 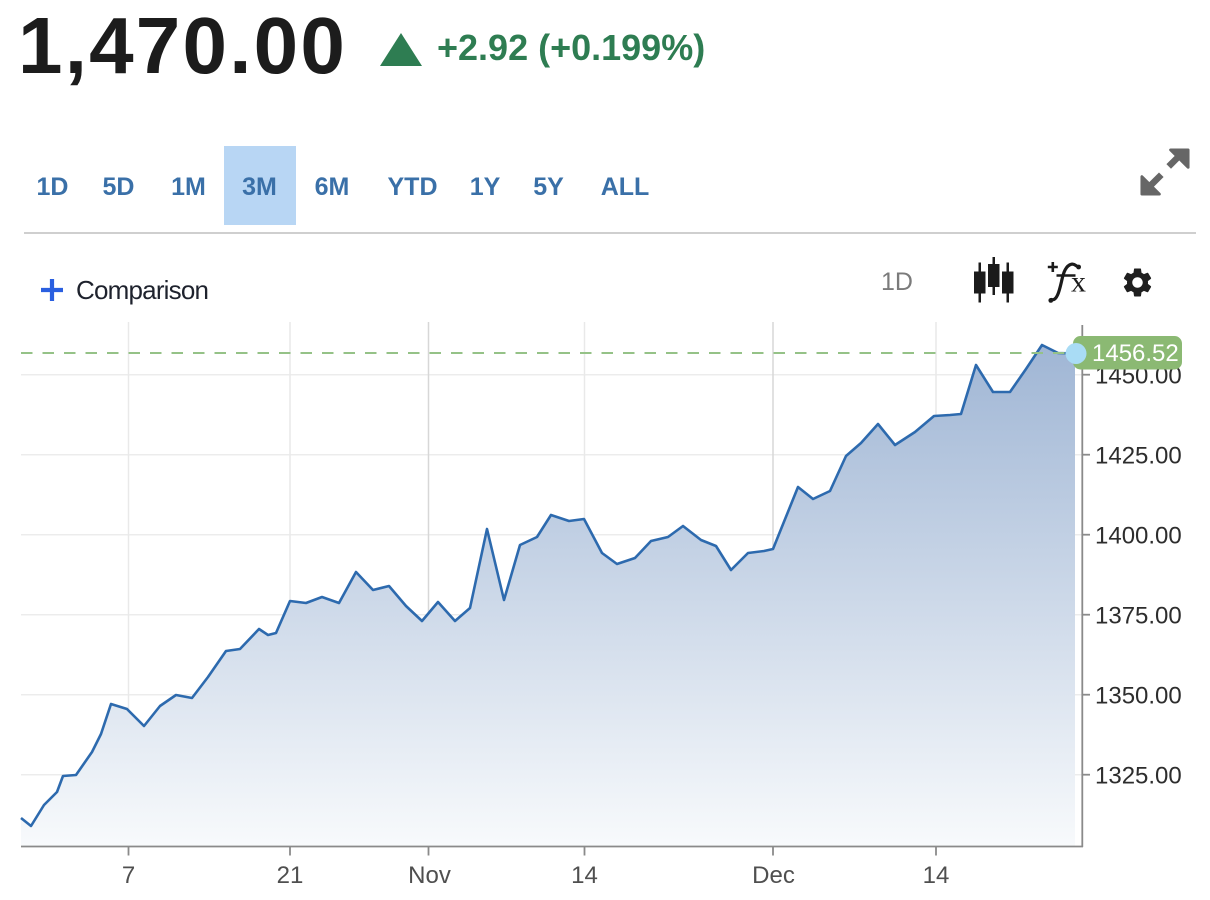 I want to click on svg-text: Dec, so click(x=773, y=875).